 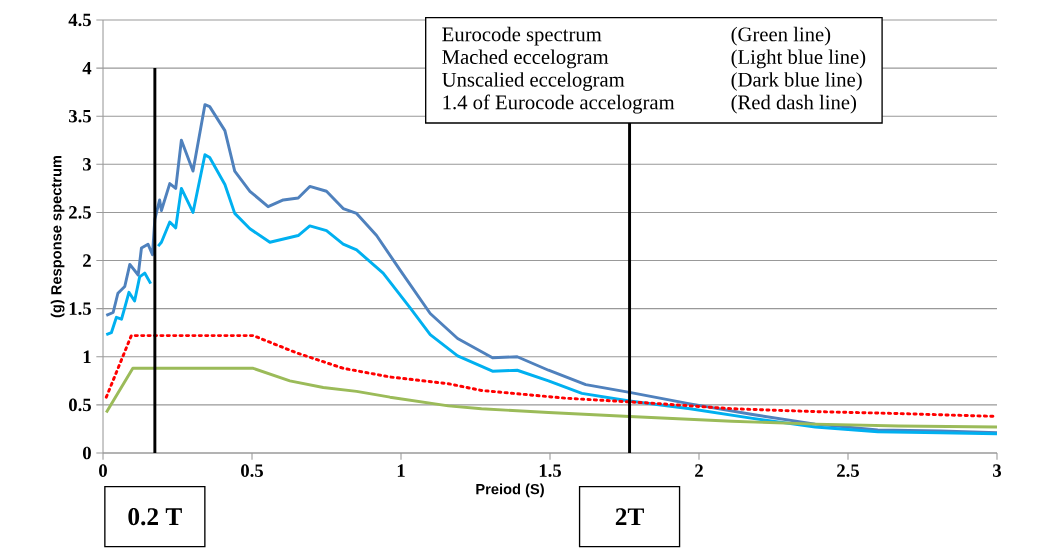 What do you see at coordinates (699, 470) in the screenshot?
I see `x-tick-label: 2` at bounding box center [699, 470].